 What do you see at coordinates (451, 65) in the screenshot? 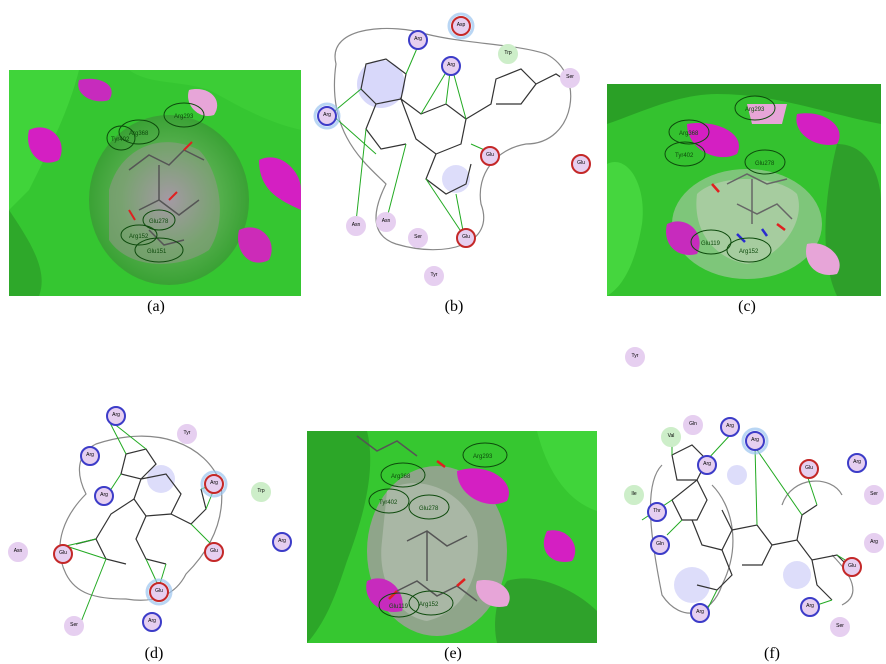
I see `panel-b-residue-3: Arg` at bounding box center [451, 65].